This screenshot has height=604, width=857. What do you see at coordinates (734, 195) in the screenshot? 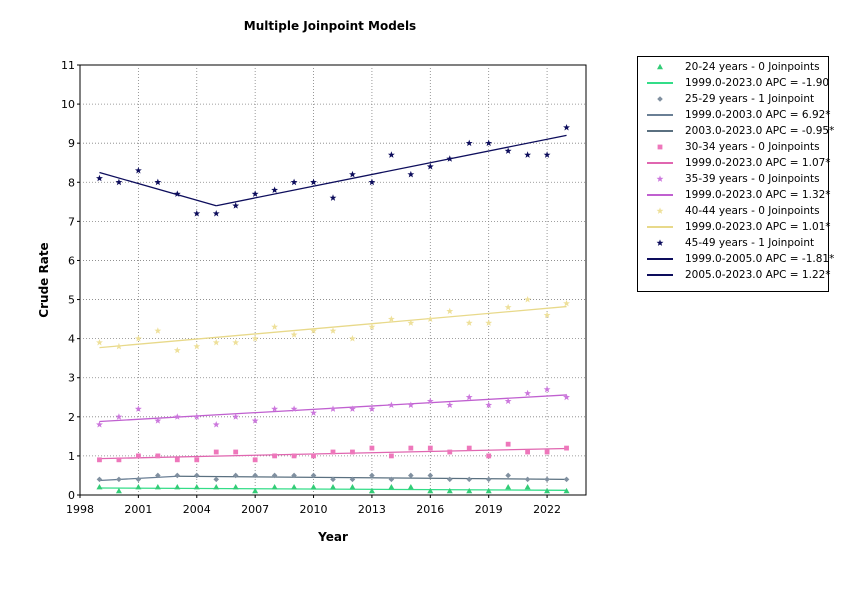
I see `legend-item-fit-3-0: 1999.0-2023.0 APC = 1.32*` at bounding box center [734, 195].